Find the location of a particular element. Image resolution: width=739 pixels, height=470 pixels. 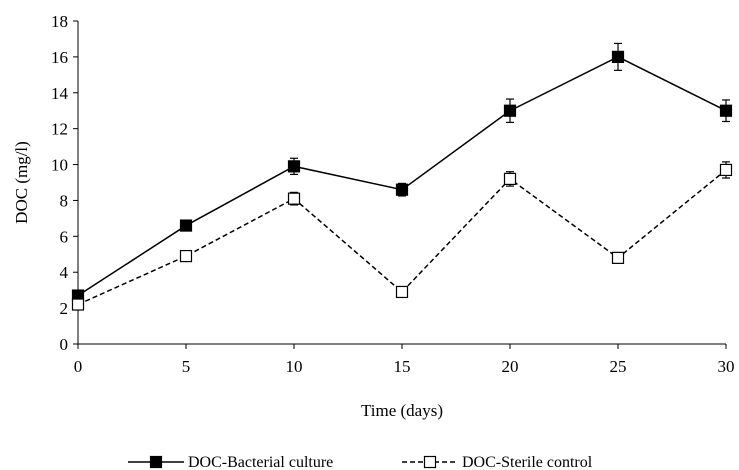

x-axis-label: Time (days) is located at coordinates (402, 410).